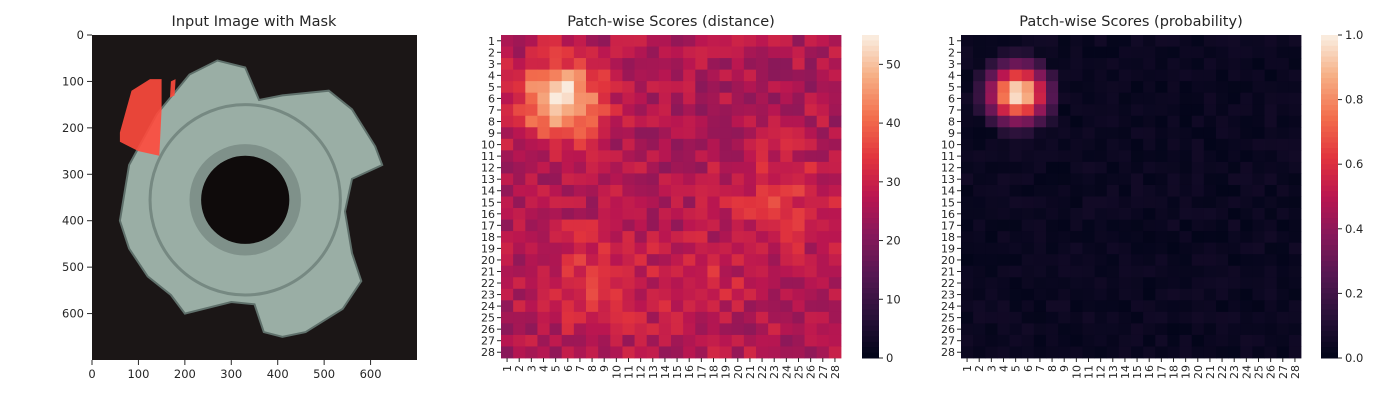 Image resolution: width=1400 pixels, height=400 pixels. I want to click on y-tick-label-5: 500, so click(73, 267).